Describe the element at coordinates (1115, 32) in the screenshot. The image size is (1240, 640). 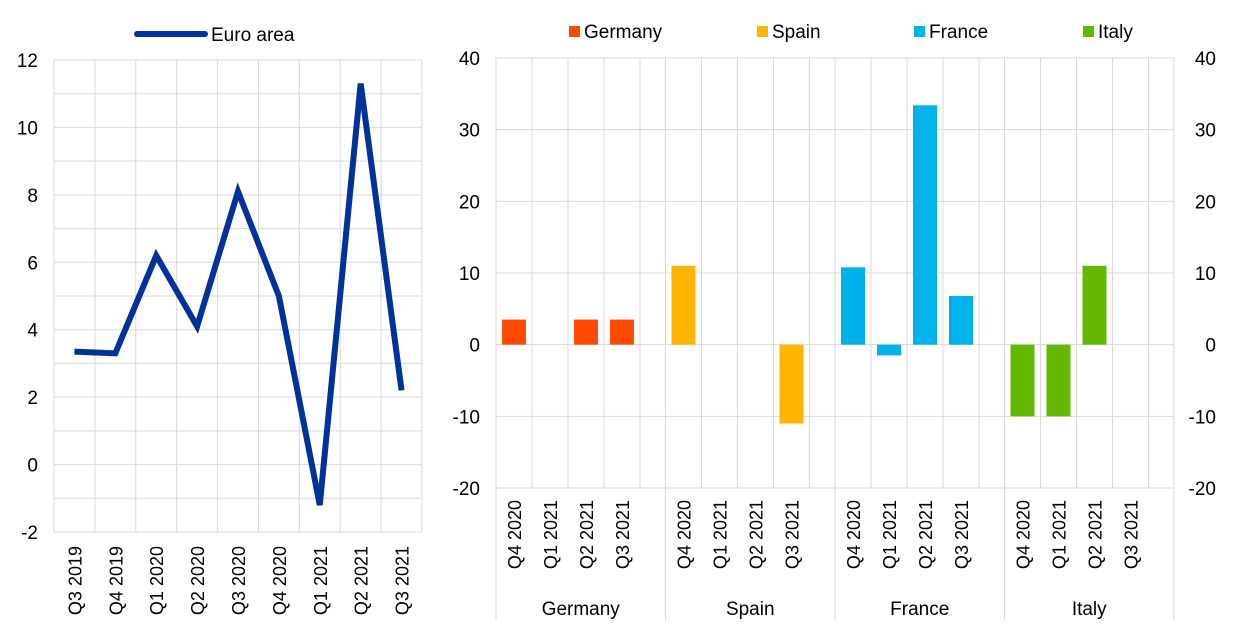
I see `legend-label-italy: Italy` at that location.